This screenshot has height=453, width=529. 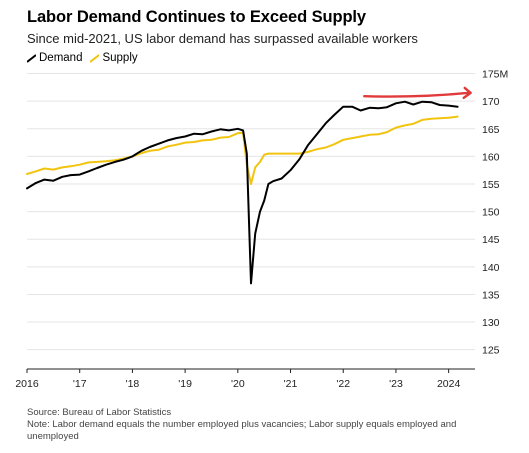 I want to click on series-line-supply, so click(x=242, y=150).